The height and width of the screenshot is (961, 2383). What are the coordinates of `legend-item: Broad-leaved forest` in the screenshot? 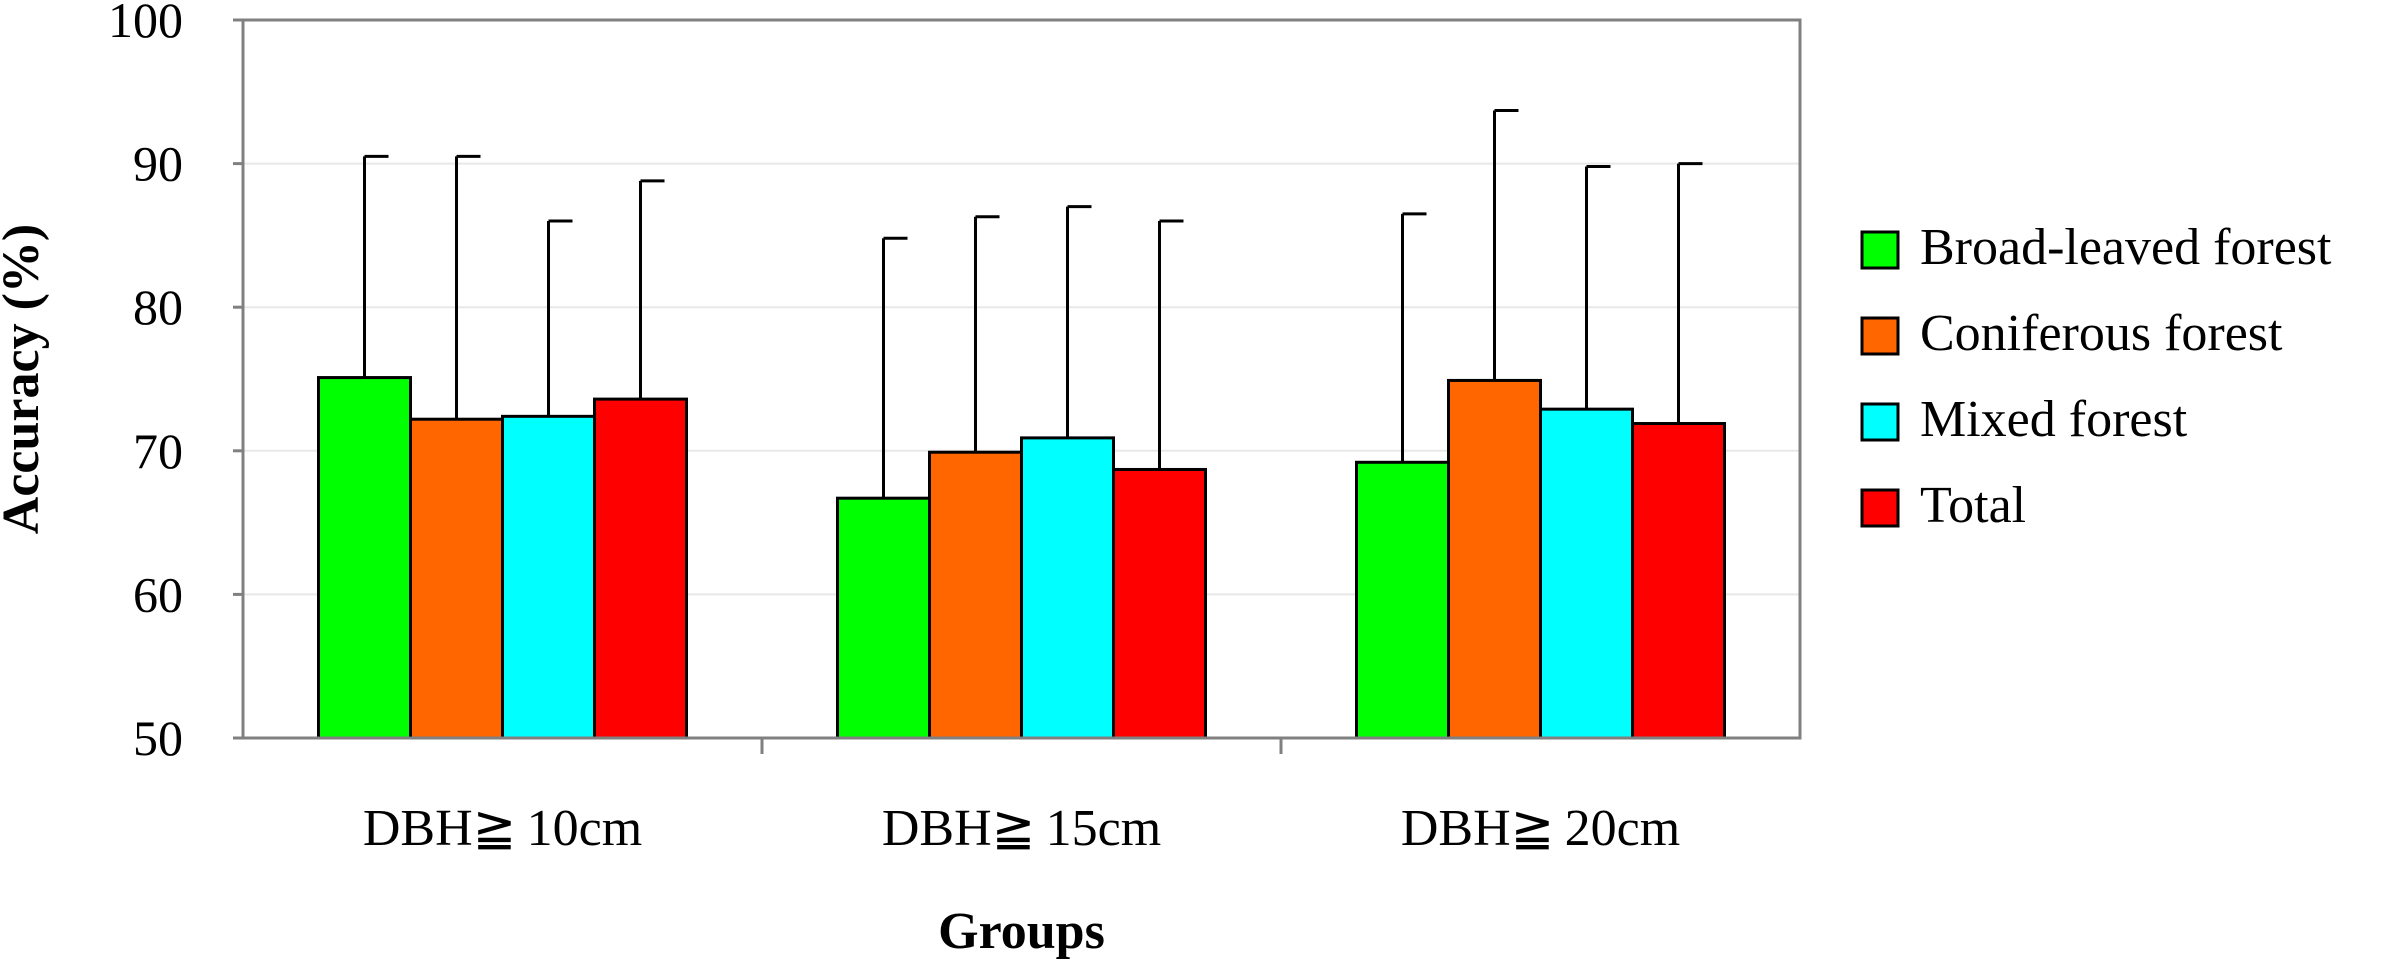 It's located at (2096, 247).